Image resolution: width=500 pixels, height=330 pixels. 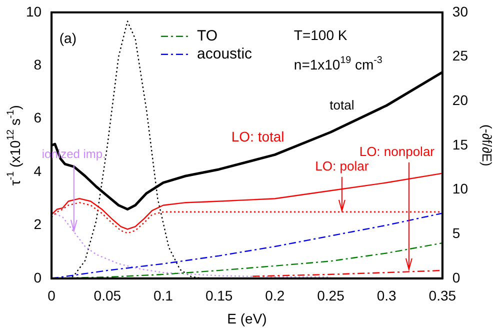 I want to click on annotation: total, so click(x=342, y=105).